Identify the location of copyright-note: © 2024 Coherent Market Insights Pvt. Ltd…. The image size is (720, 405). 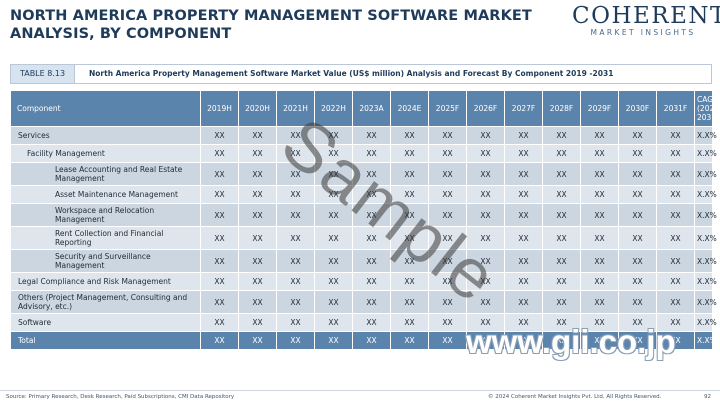
(575, 397).